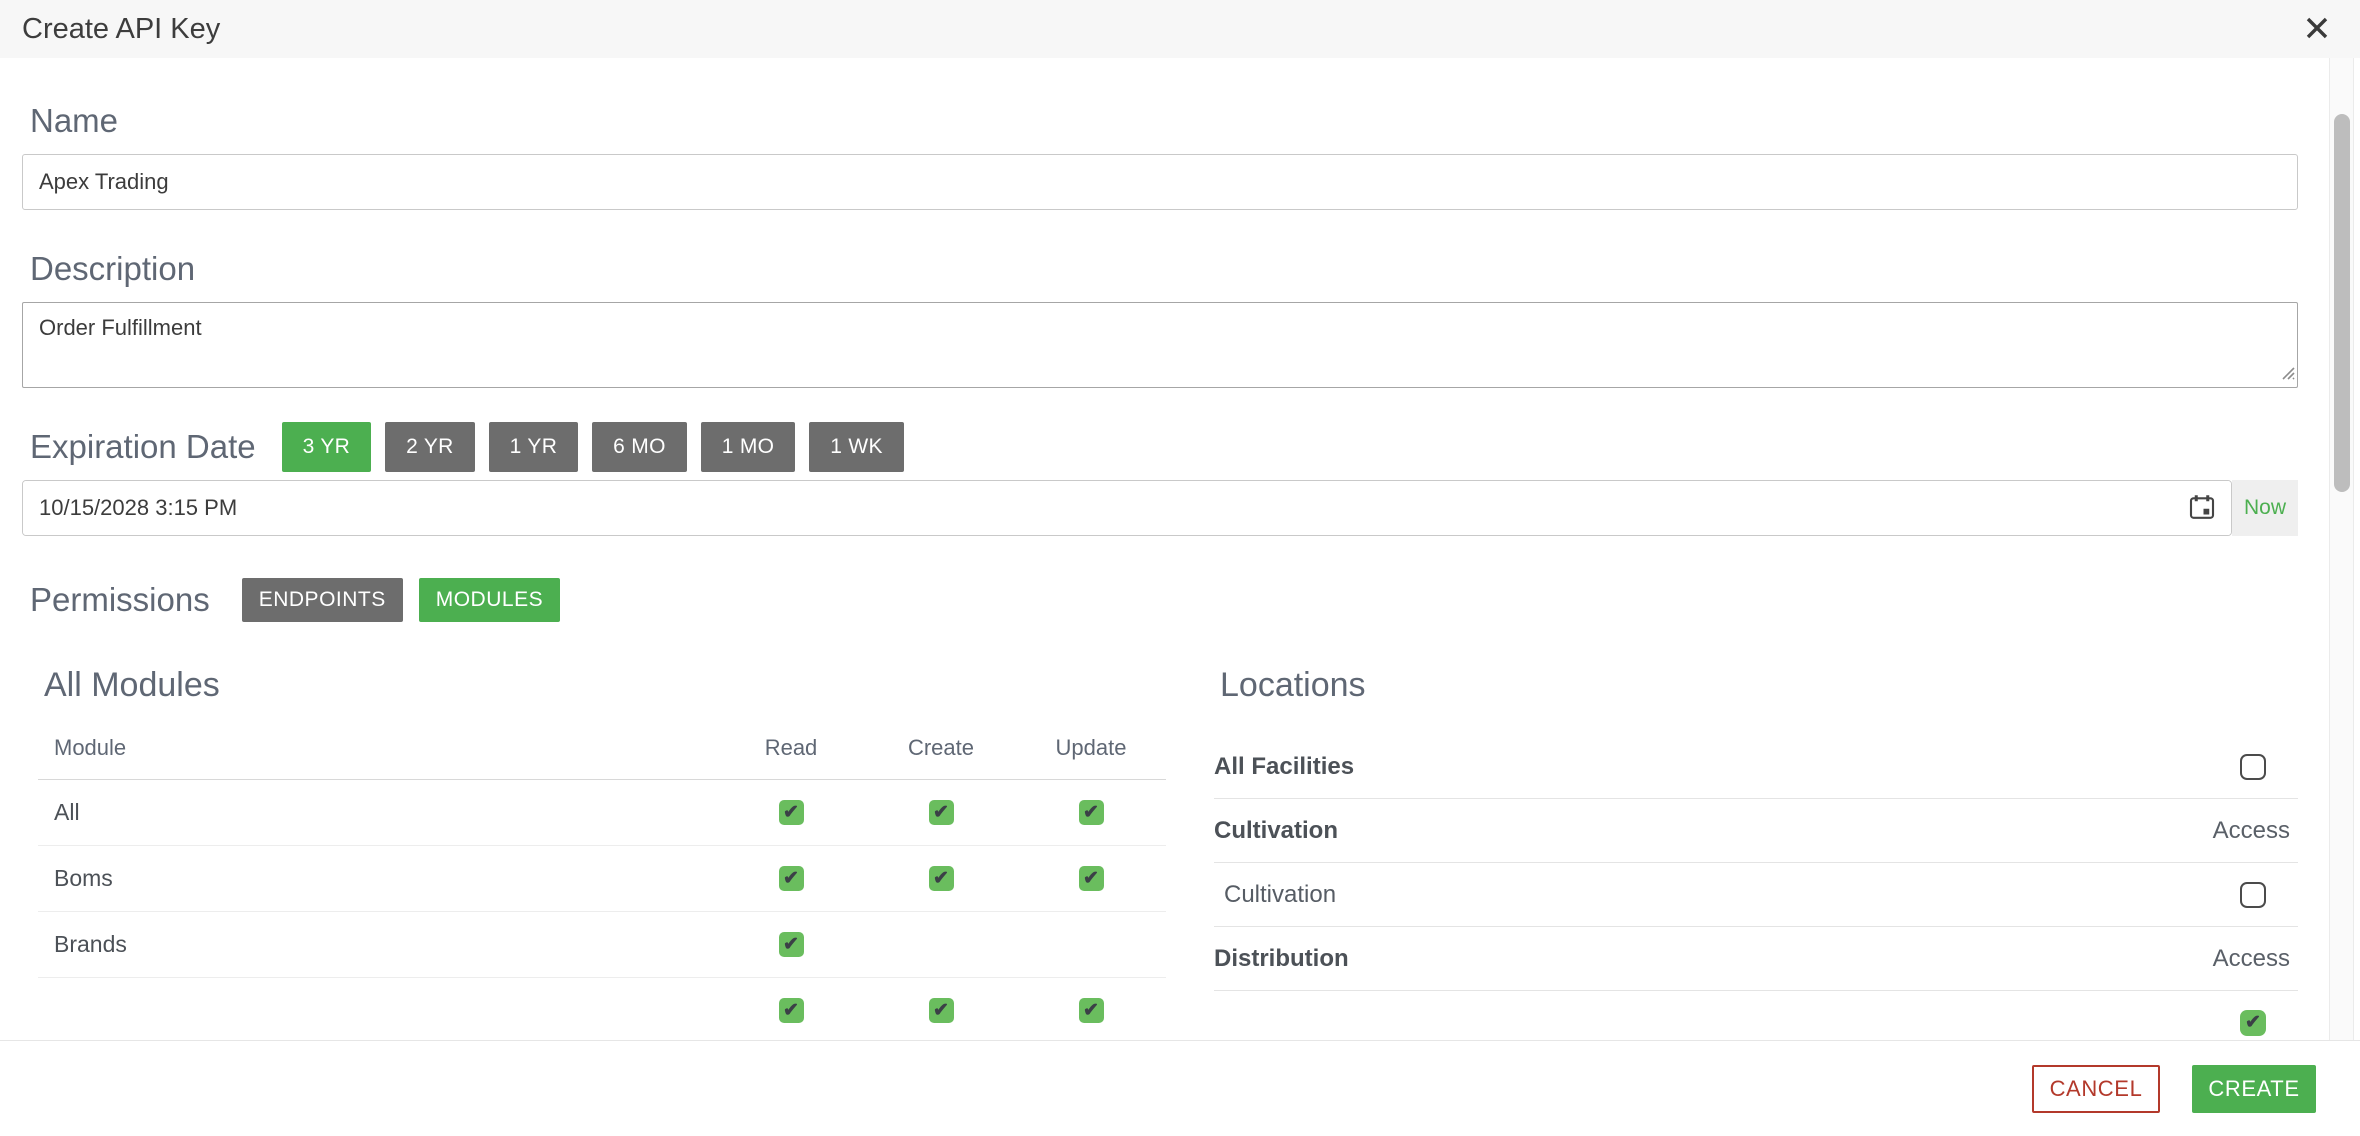 The image size is (2360, 1136). Describe the element at coordinates (941, 747) in the screenshot. I see `column-create: Create` at that location.